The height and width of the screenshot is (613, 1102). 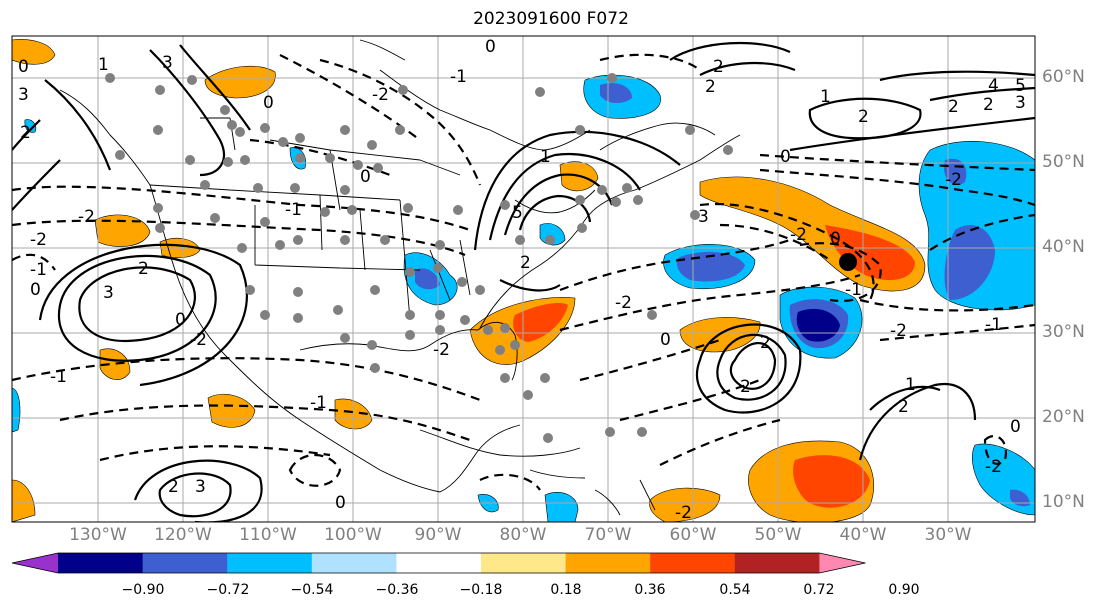 I want to click on colorbar-tick-label: −0.36, so click(x=397, y=590).